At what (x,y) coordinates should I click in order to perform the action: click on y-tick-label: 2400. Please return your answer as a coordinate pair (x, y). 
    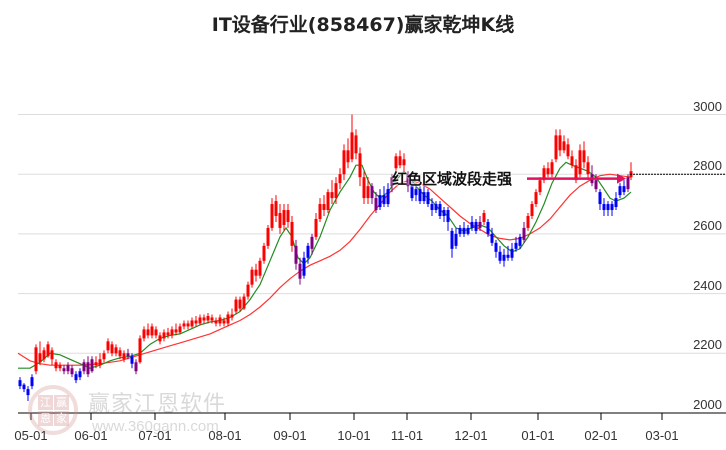
    Looking at the image, I should click on (707, 285).